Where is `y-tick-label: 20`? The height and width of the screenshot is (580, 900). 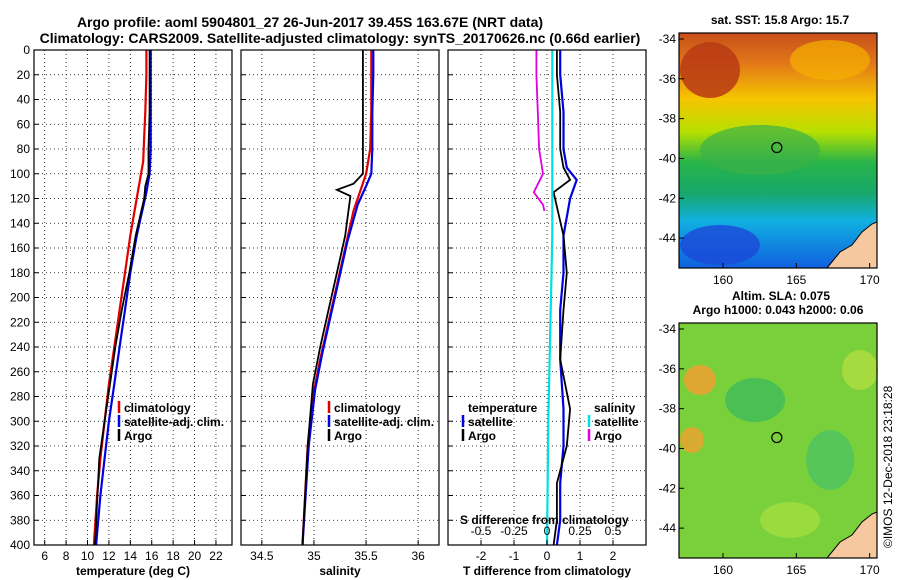 y-tick-label: 20 is located at coordinates (24, 75).